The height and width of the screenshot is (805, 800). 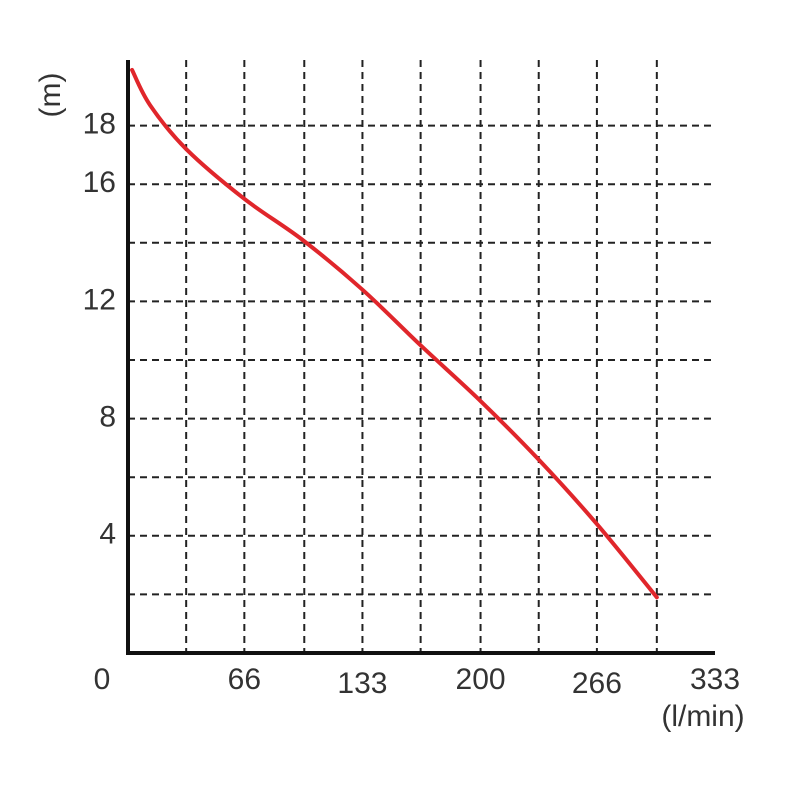 What do you see at coordinates (107, 417) in the screenshot?
I see `y-tick-label: 8` at bounding box center [107, 417].